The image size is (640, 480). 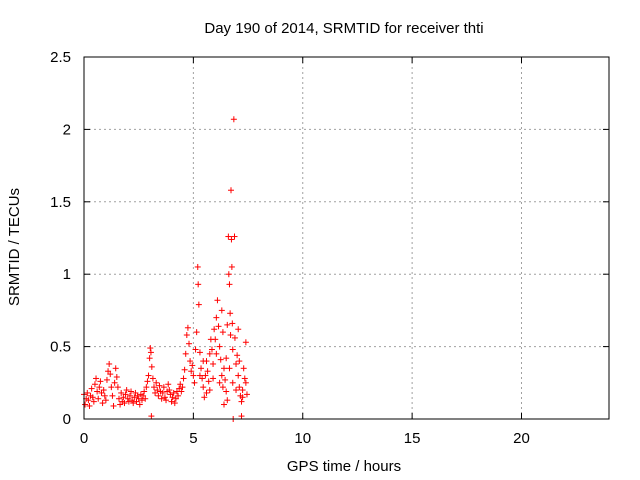 I want to click on x-tick-label: 0, so click(x=84, y=438).